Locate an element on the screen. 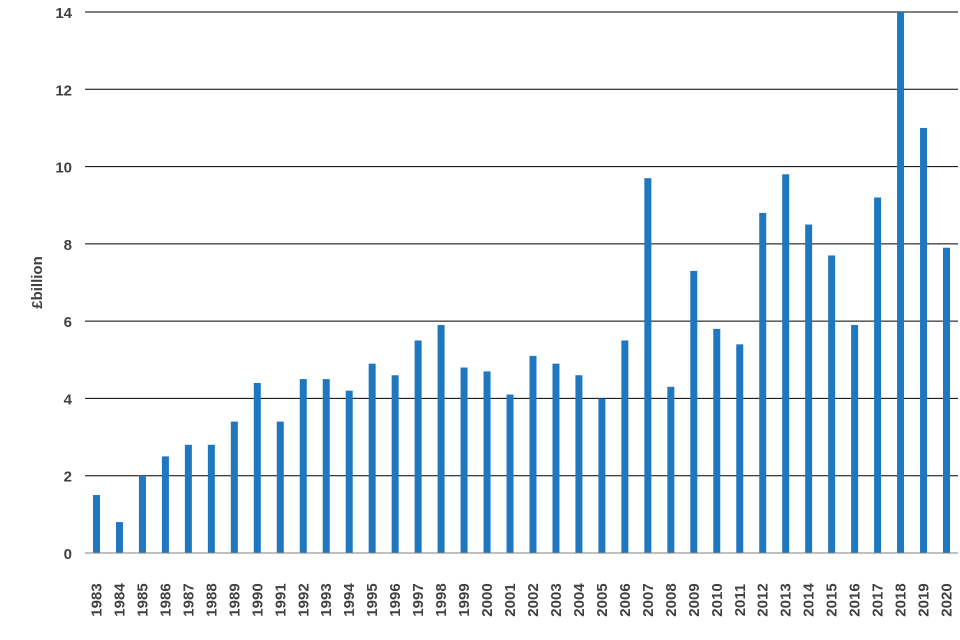  x-tick-label: 2006 is located at coordinates (625, 599).